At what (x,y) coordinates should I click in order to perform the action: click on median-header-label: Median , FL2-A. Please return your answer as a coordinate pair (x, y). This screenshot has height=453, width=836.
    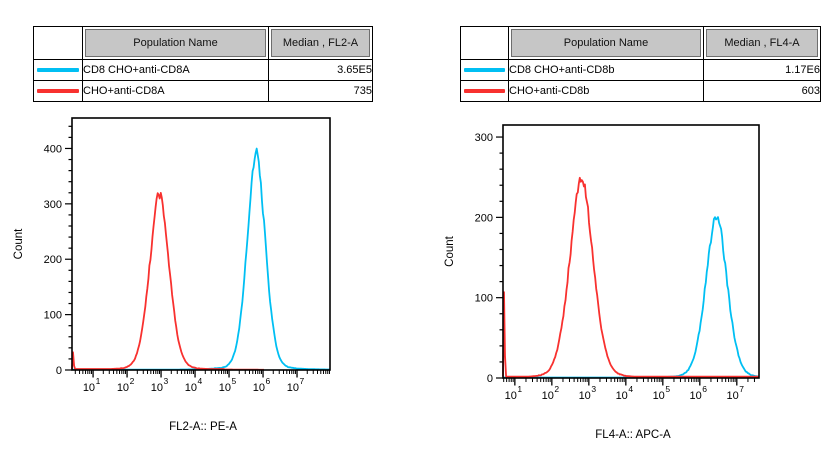
    Looking at the image, I should click on (320, 43).